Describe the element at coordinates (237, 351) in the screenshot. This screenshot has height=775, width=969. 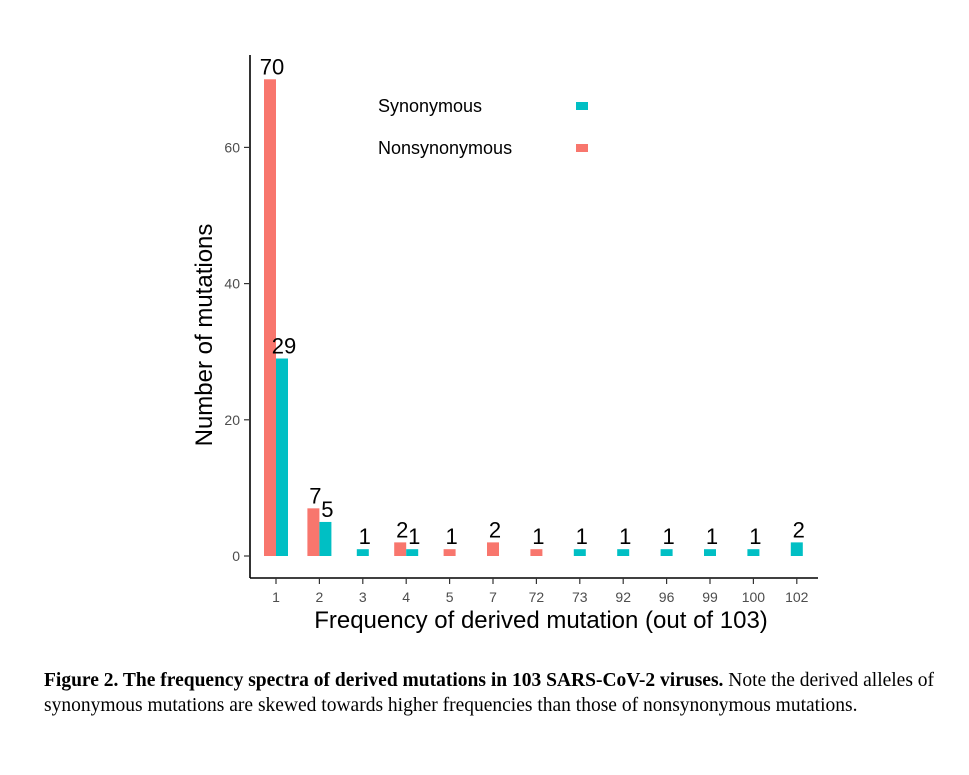
I see `y-ticks-layer: 0 20 40 60` at that location.